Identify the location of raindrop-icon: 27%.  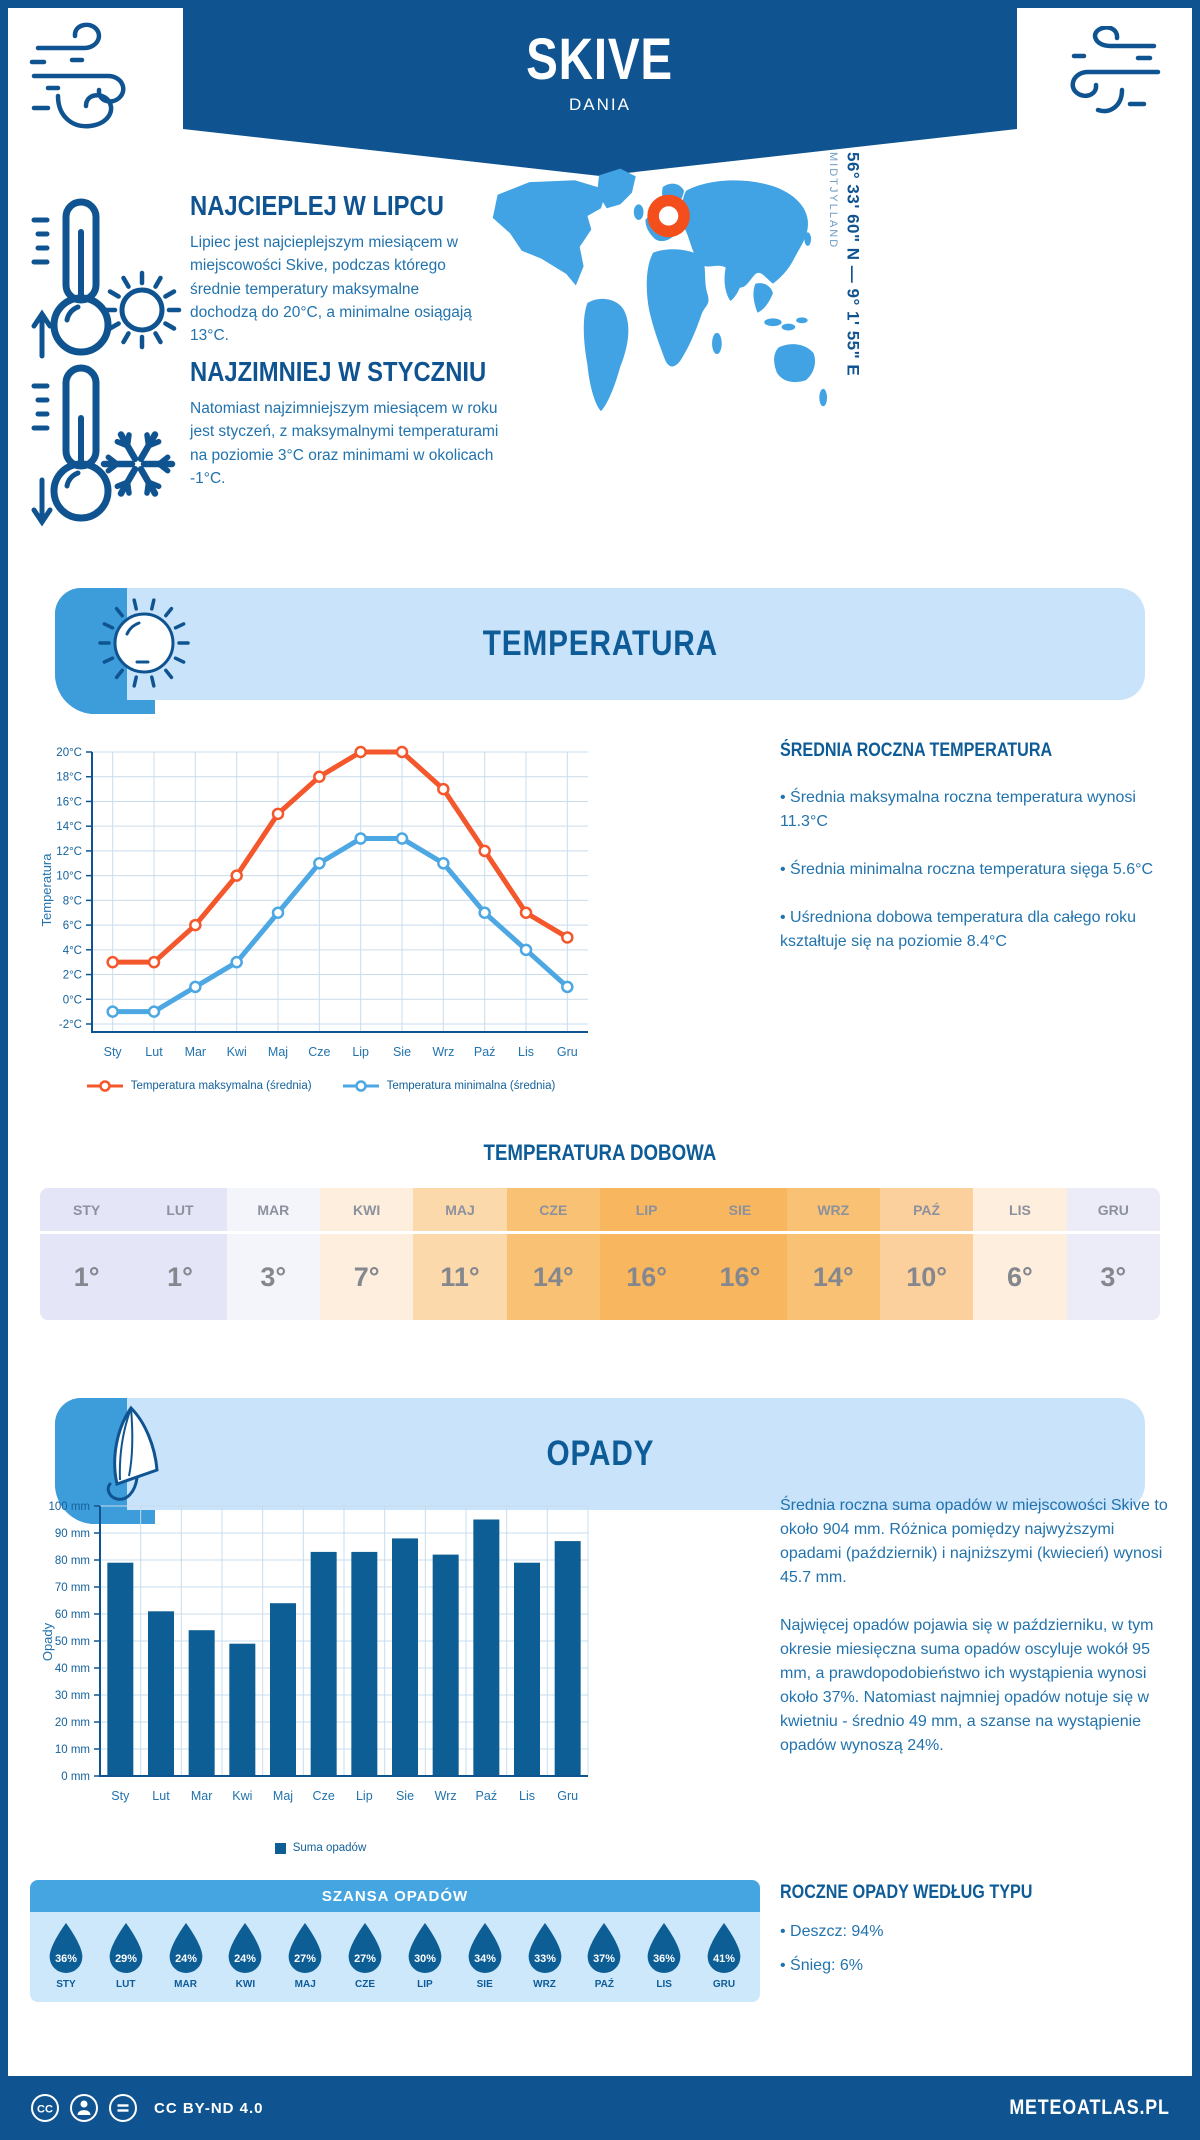
(305, 1948).